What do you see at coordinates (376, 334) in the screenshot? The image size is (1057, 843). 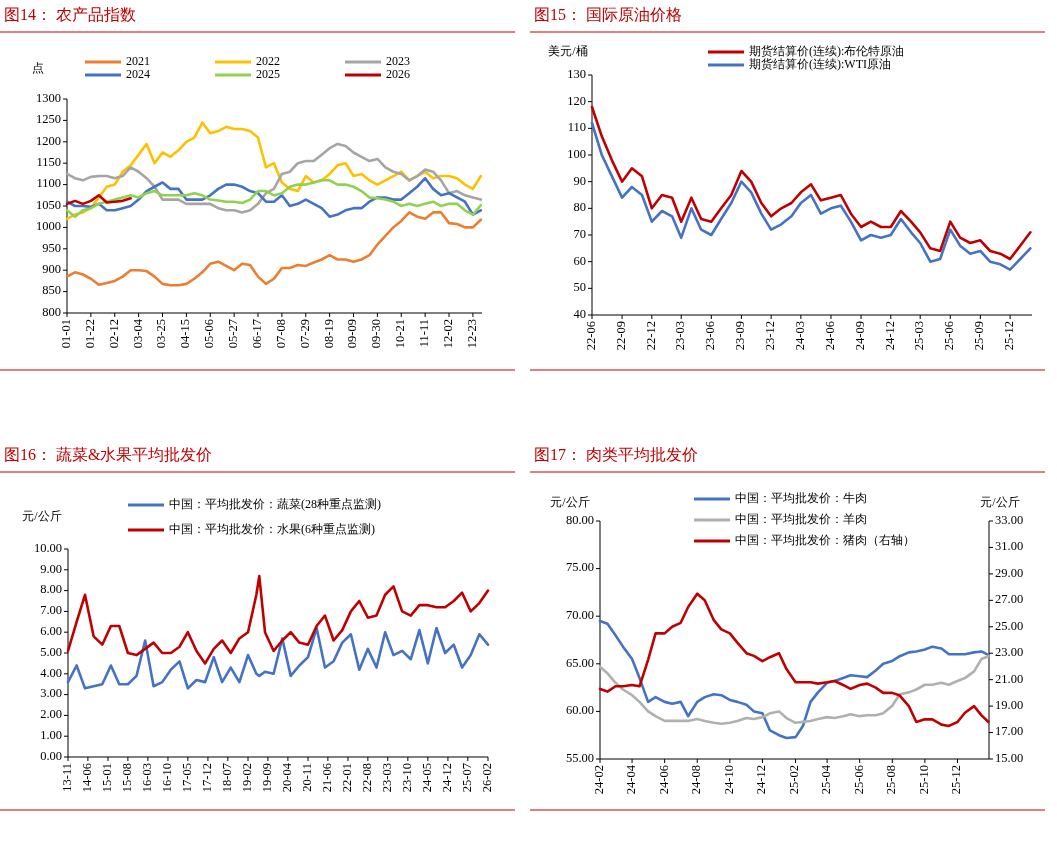 I see `x-tick-label: 09-30` at bounding box center [376, 334].